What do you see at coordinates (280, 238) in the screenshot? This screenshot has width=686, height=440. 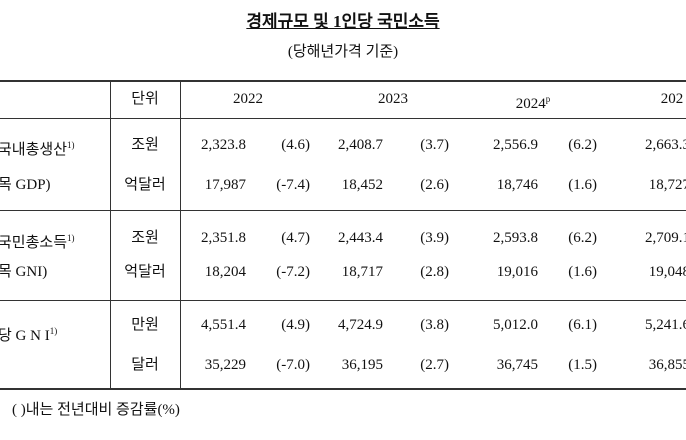 I see `change: (4.7)` at bounding box center [280, 238].